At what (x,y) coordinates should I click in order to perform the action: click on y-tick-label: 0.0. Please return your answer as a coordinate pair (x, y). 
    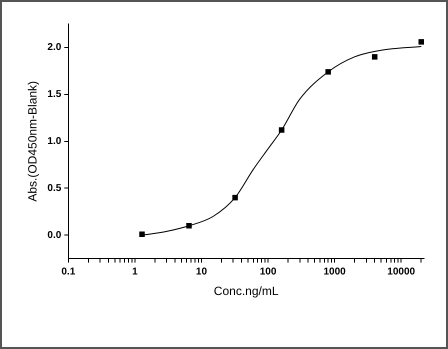
    Looking at the image, I should click on (54, 235).